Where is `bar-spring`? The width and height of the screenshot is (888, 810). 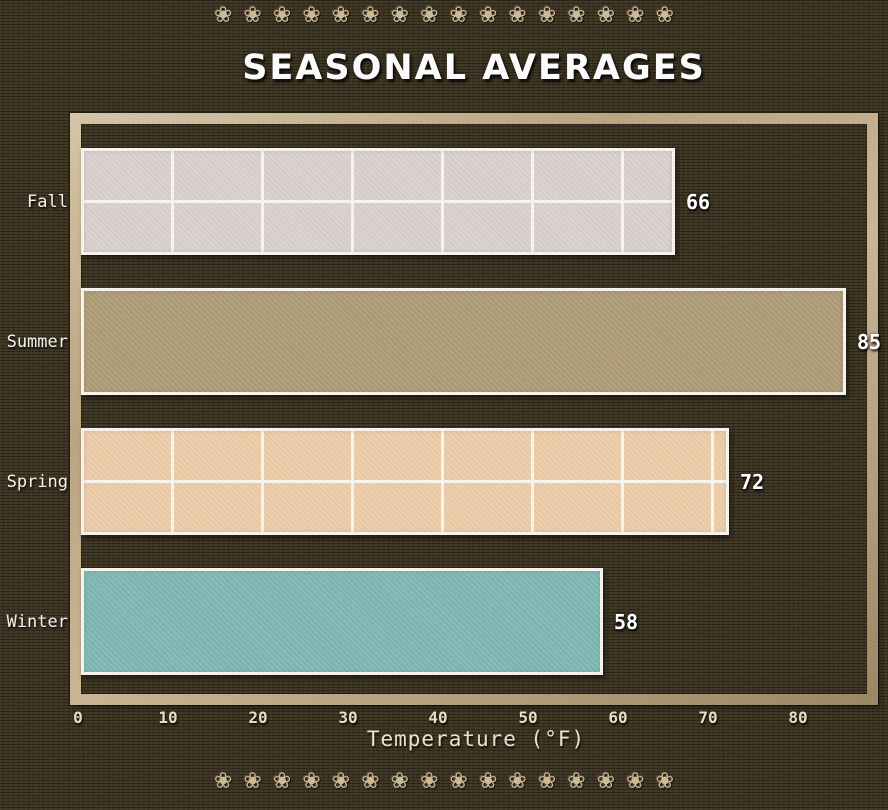
bar-spring is located at coordinates (405, 481).